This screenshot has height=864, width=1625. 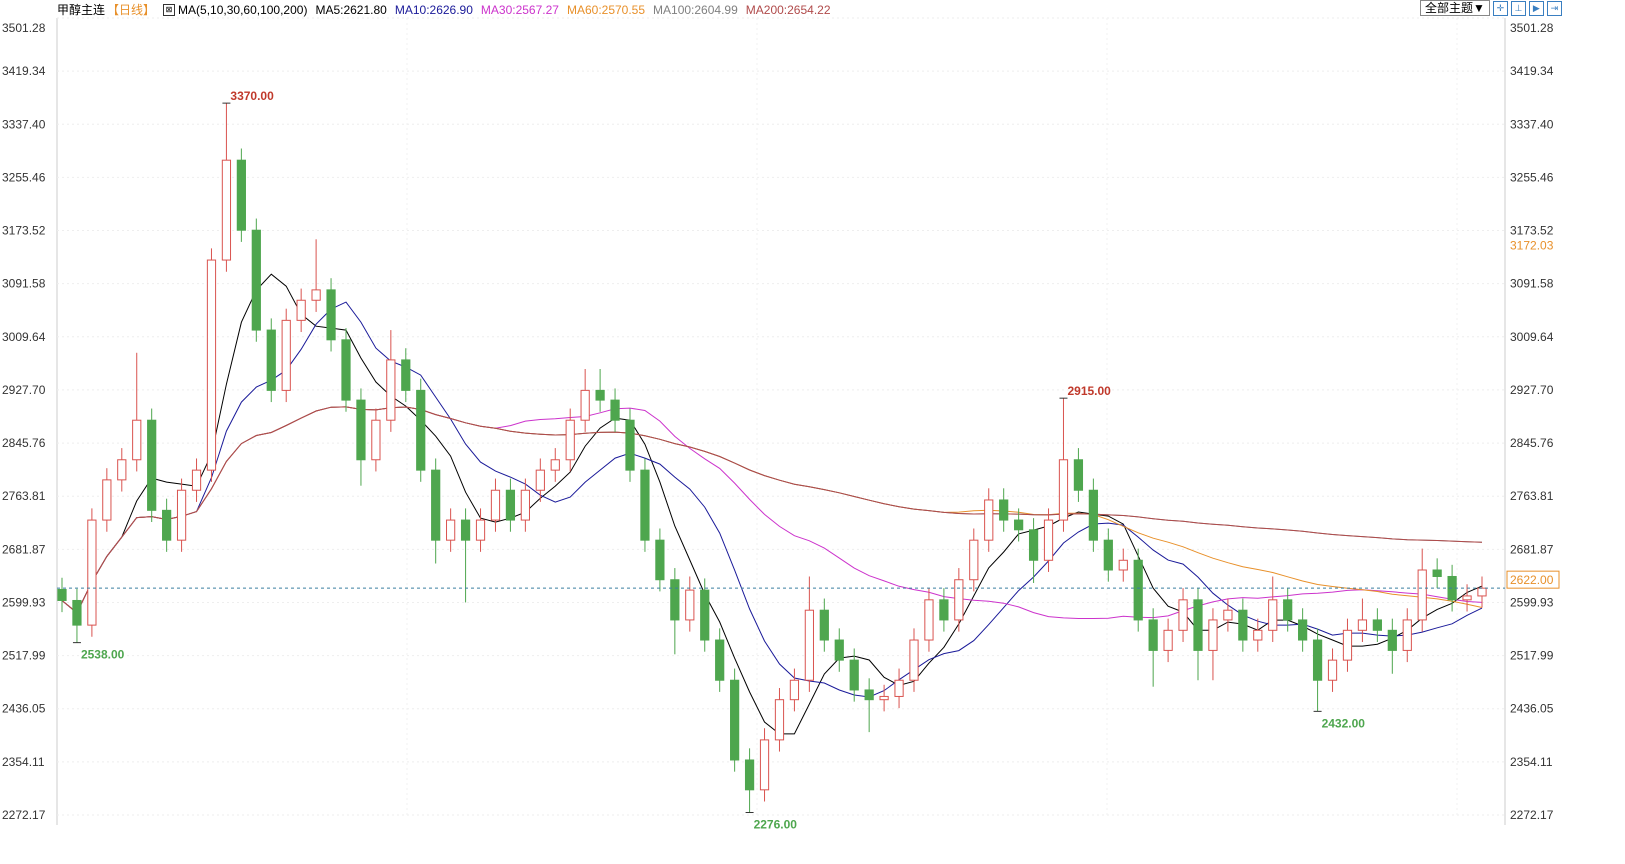 What do you see at coordinates (24, 496) in the screenshot?
I see `y-tick-label-left: 2763.81` at bounding box center [24, 496].